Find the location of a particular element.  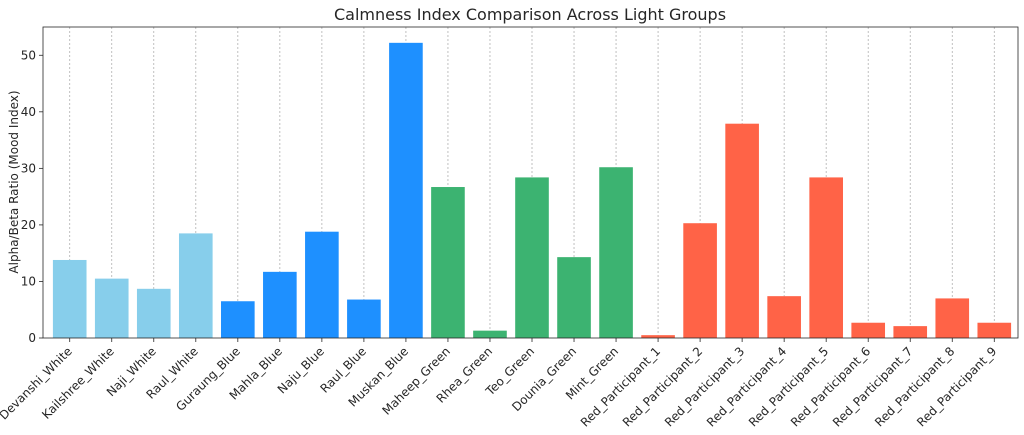

y-tick-label: 40 is located at coordinates (28, 112).